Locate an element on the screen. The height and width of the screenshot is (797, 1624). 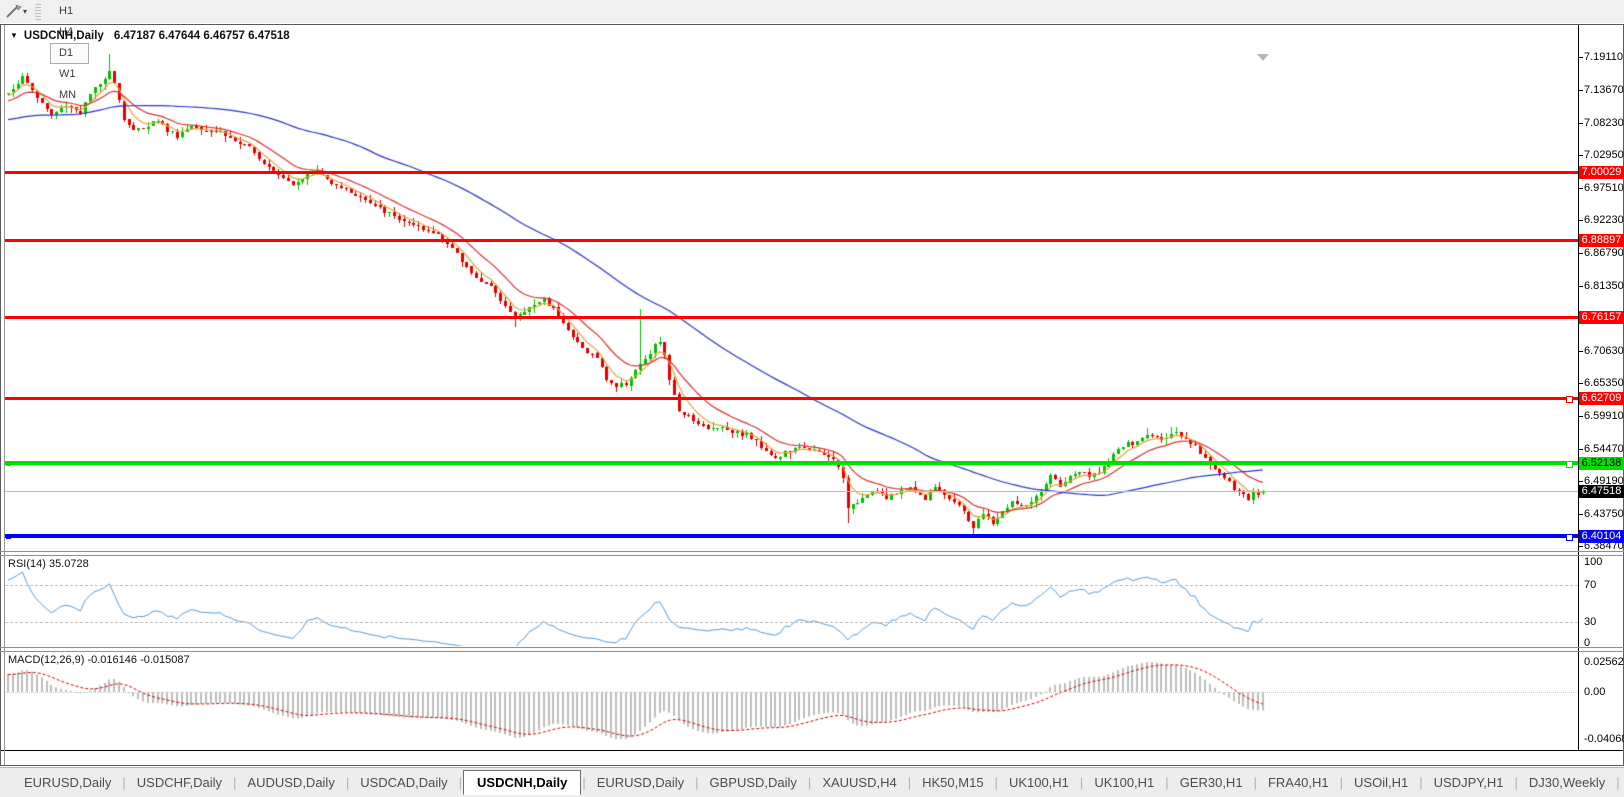
rsi-macd-separator is located at coordinates (812, 647).